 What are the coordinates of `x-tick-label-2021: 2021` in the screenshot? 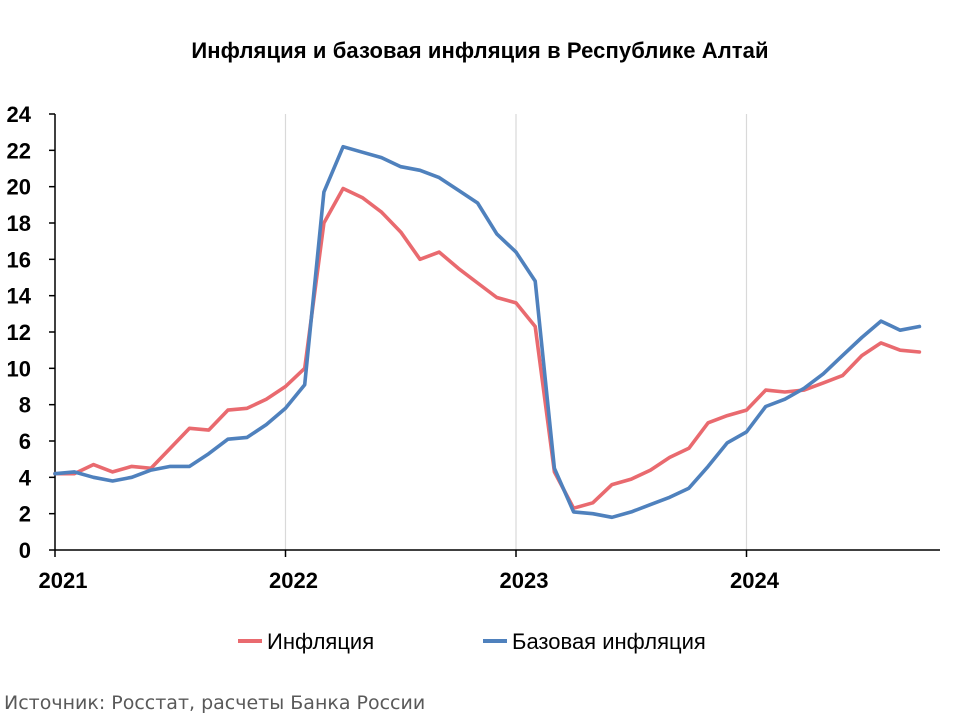 It's located at (63, 580).